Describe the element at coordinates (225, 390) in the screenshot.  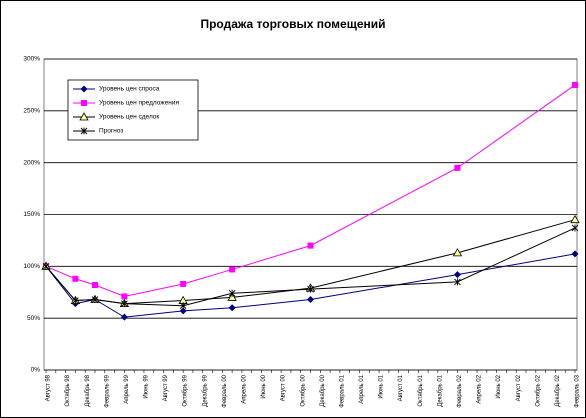
I see `x-tick-label: Февраль 00` at that location.